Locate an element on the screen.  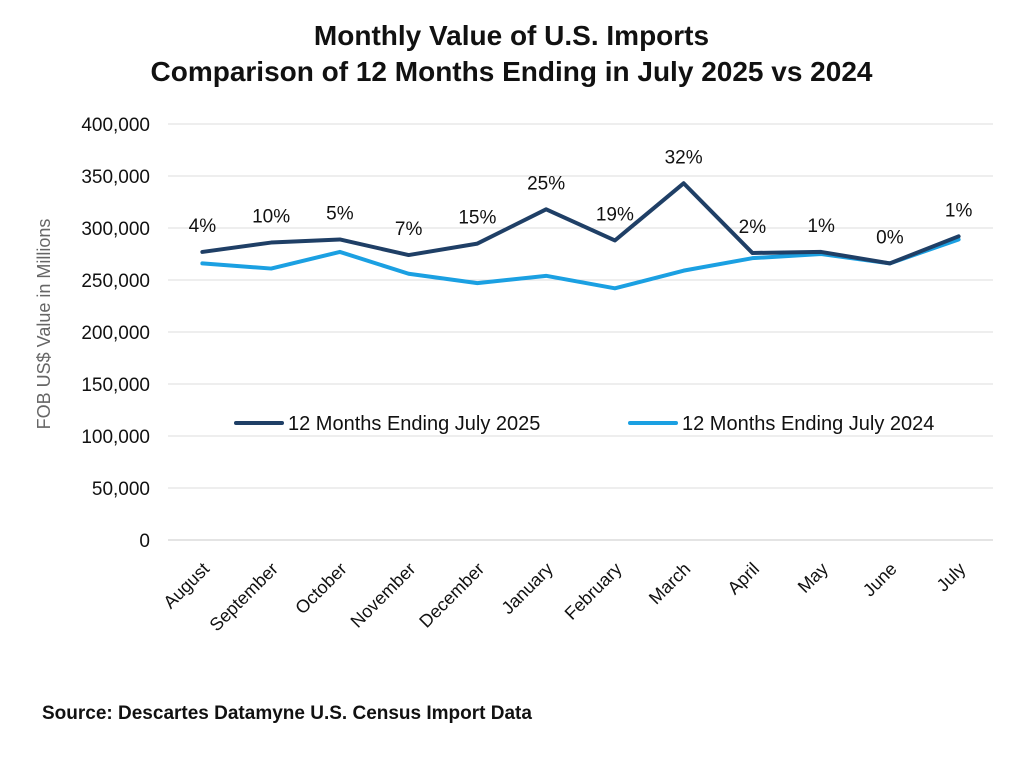
data-label: 32% is located at coordinates (684, 157).